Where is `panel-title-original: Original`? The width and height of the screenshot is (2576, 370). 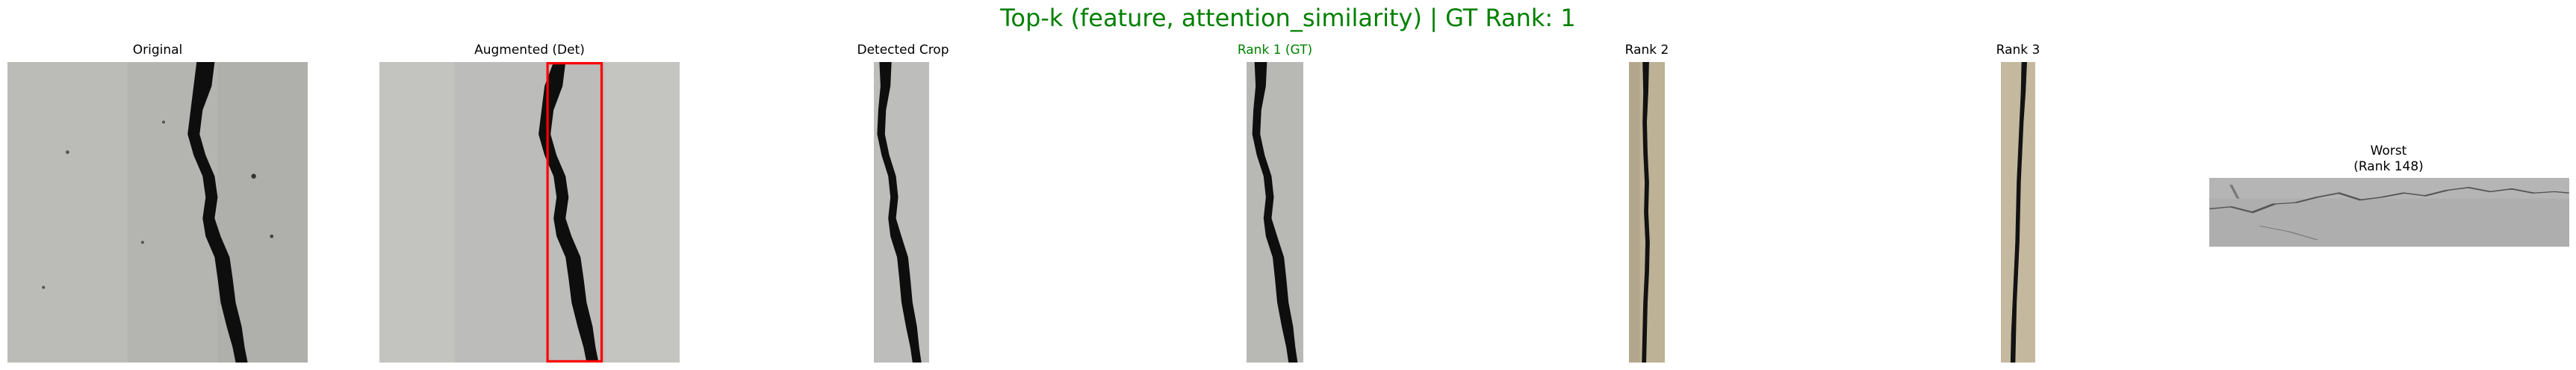 panel-title-original: Original is located at coordinates (158, 51).